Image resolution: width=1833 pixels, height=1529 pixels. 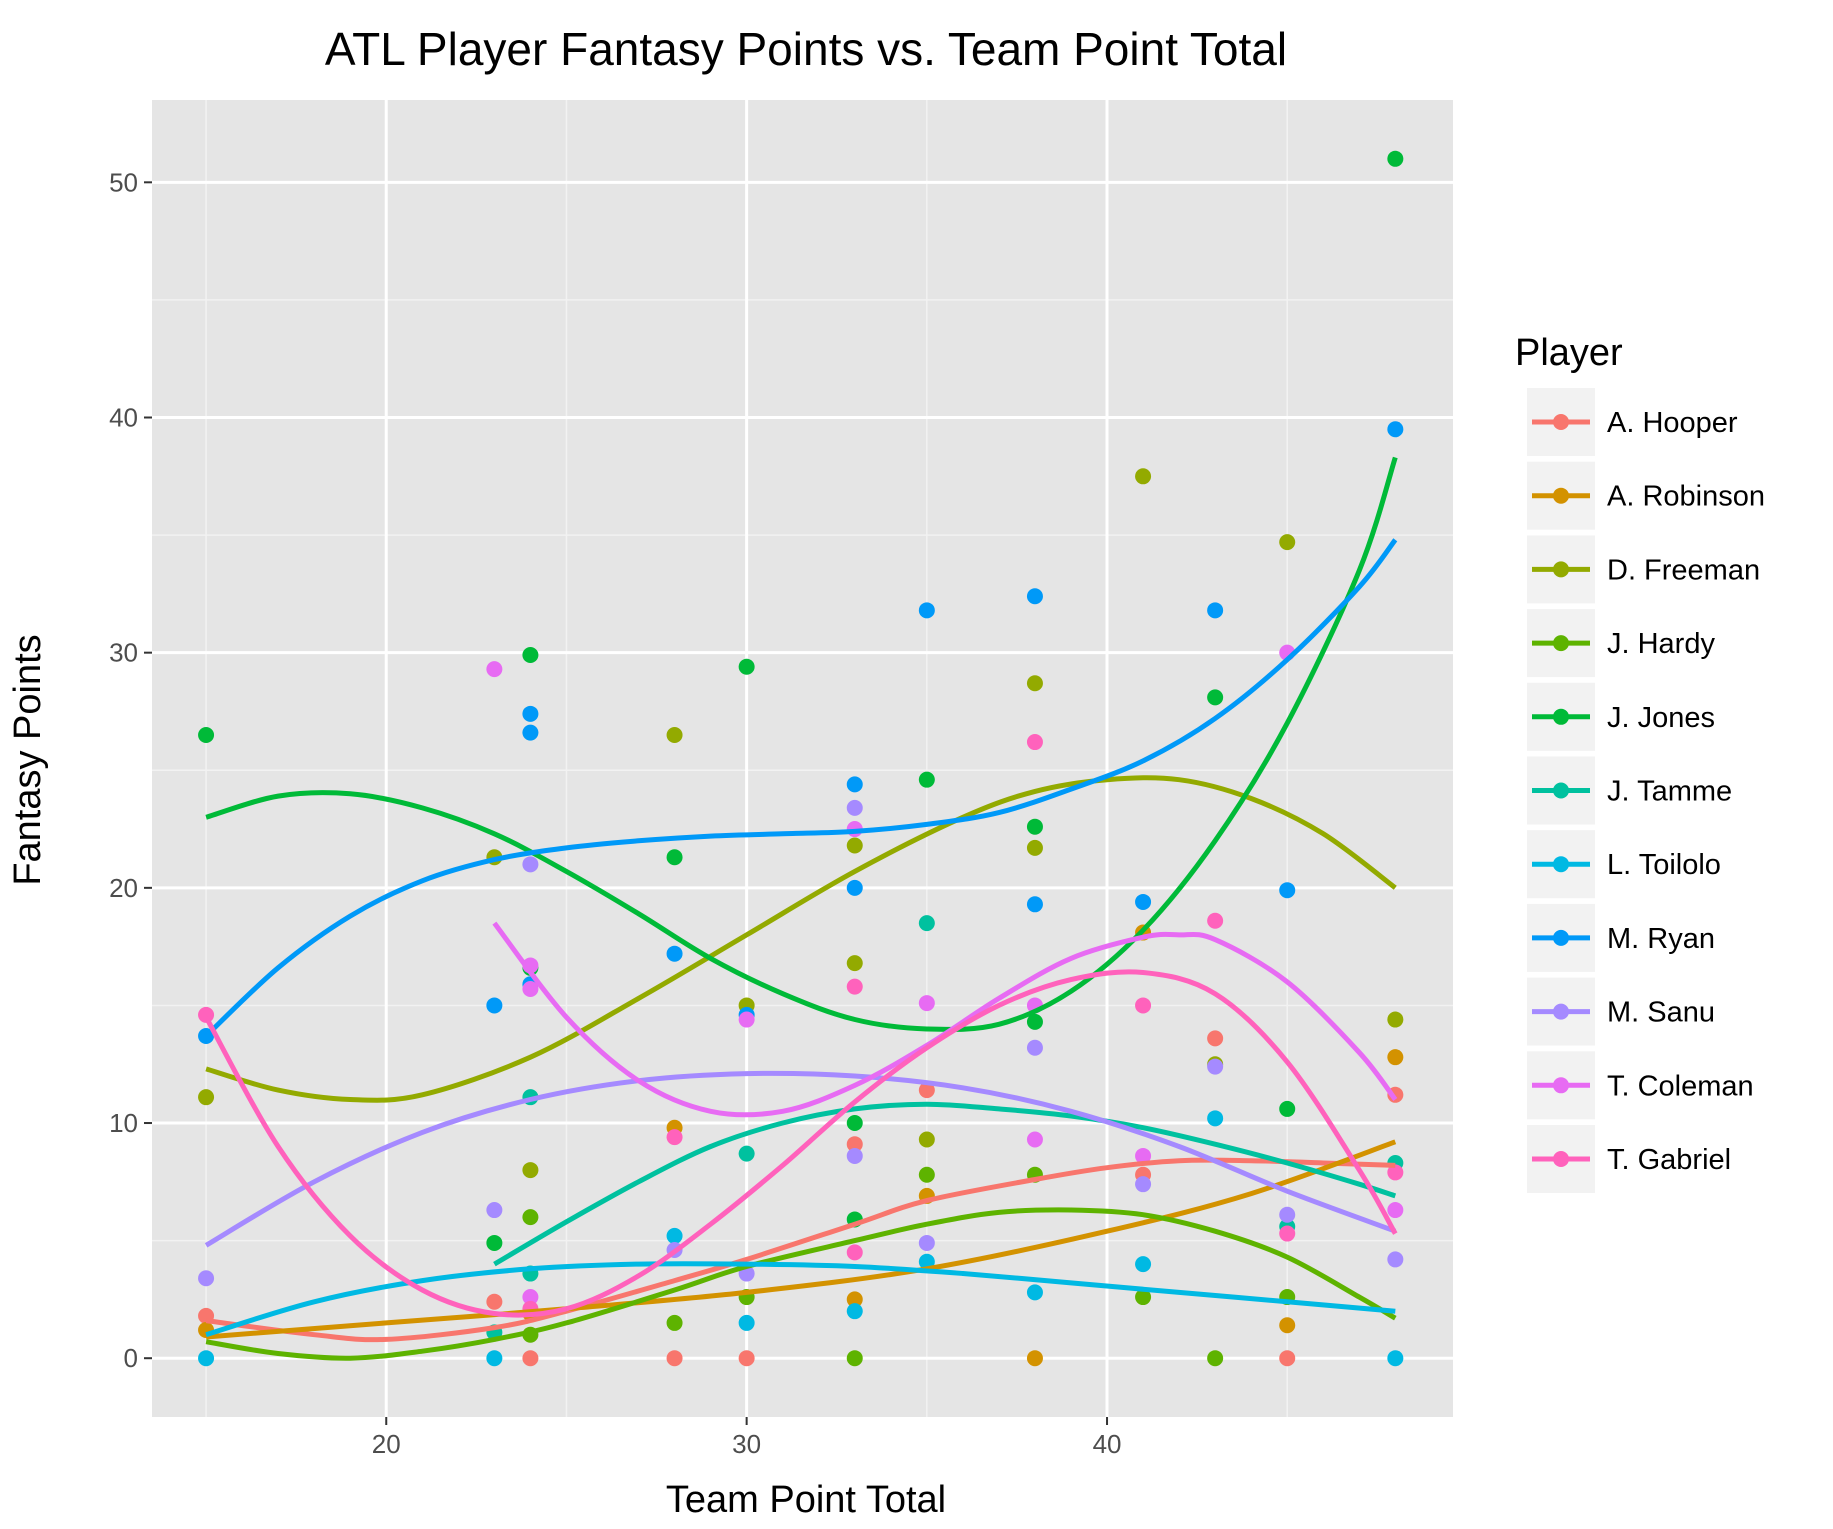 I want to click on fit-line-d-freeman, so click(x=801, y=939).